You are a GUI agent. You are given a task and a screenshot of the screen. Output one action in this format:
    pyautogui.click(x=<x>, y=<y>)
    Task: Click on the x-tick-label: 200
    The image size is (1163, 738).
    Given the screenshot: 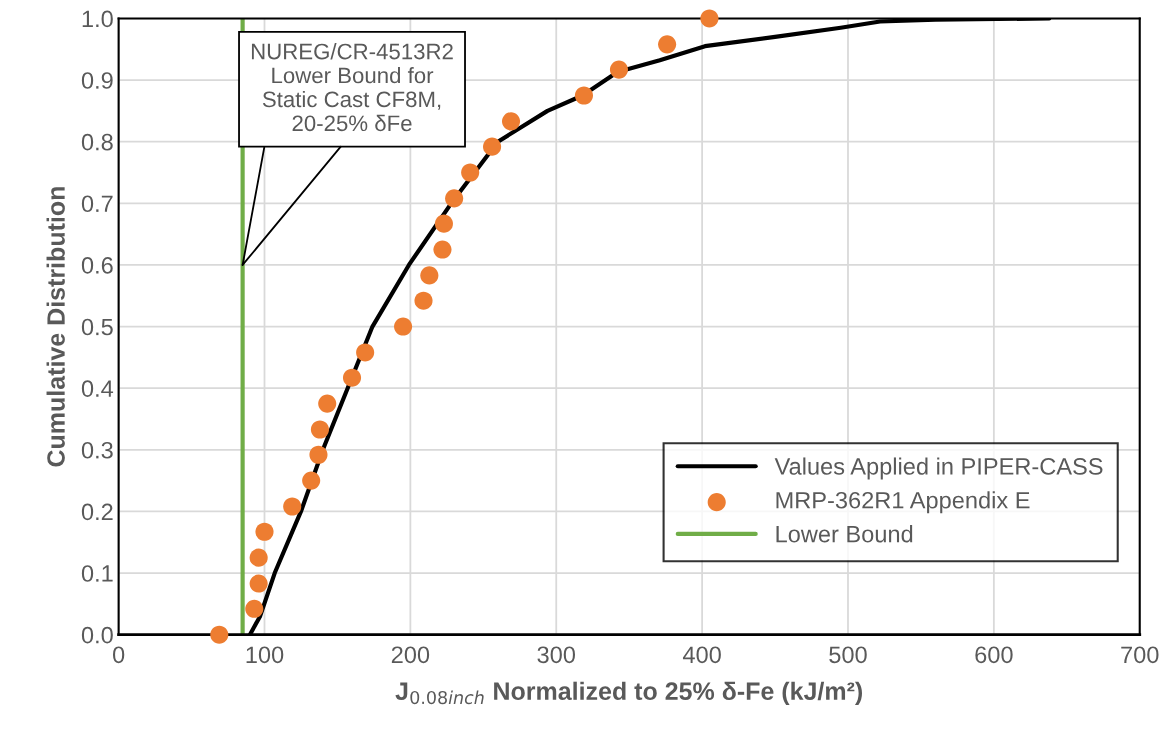 What is the action you would take?
    pyautogui.click(x=410, y=655)
    